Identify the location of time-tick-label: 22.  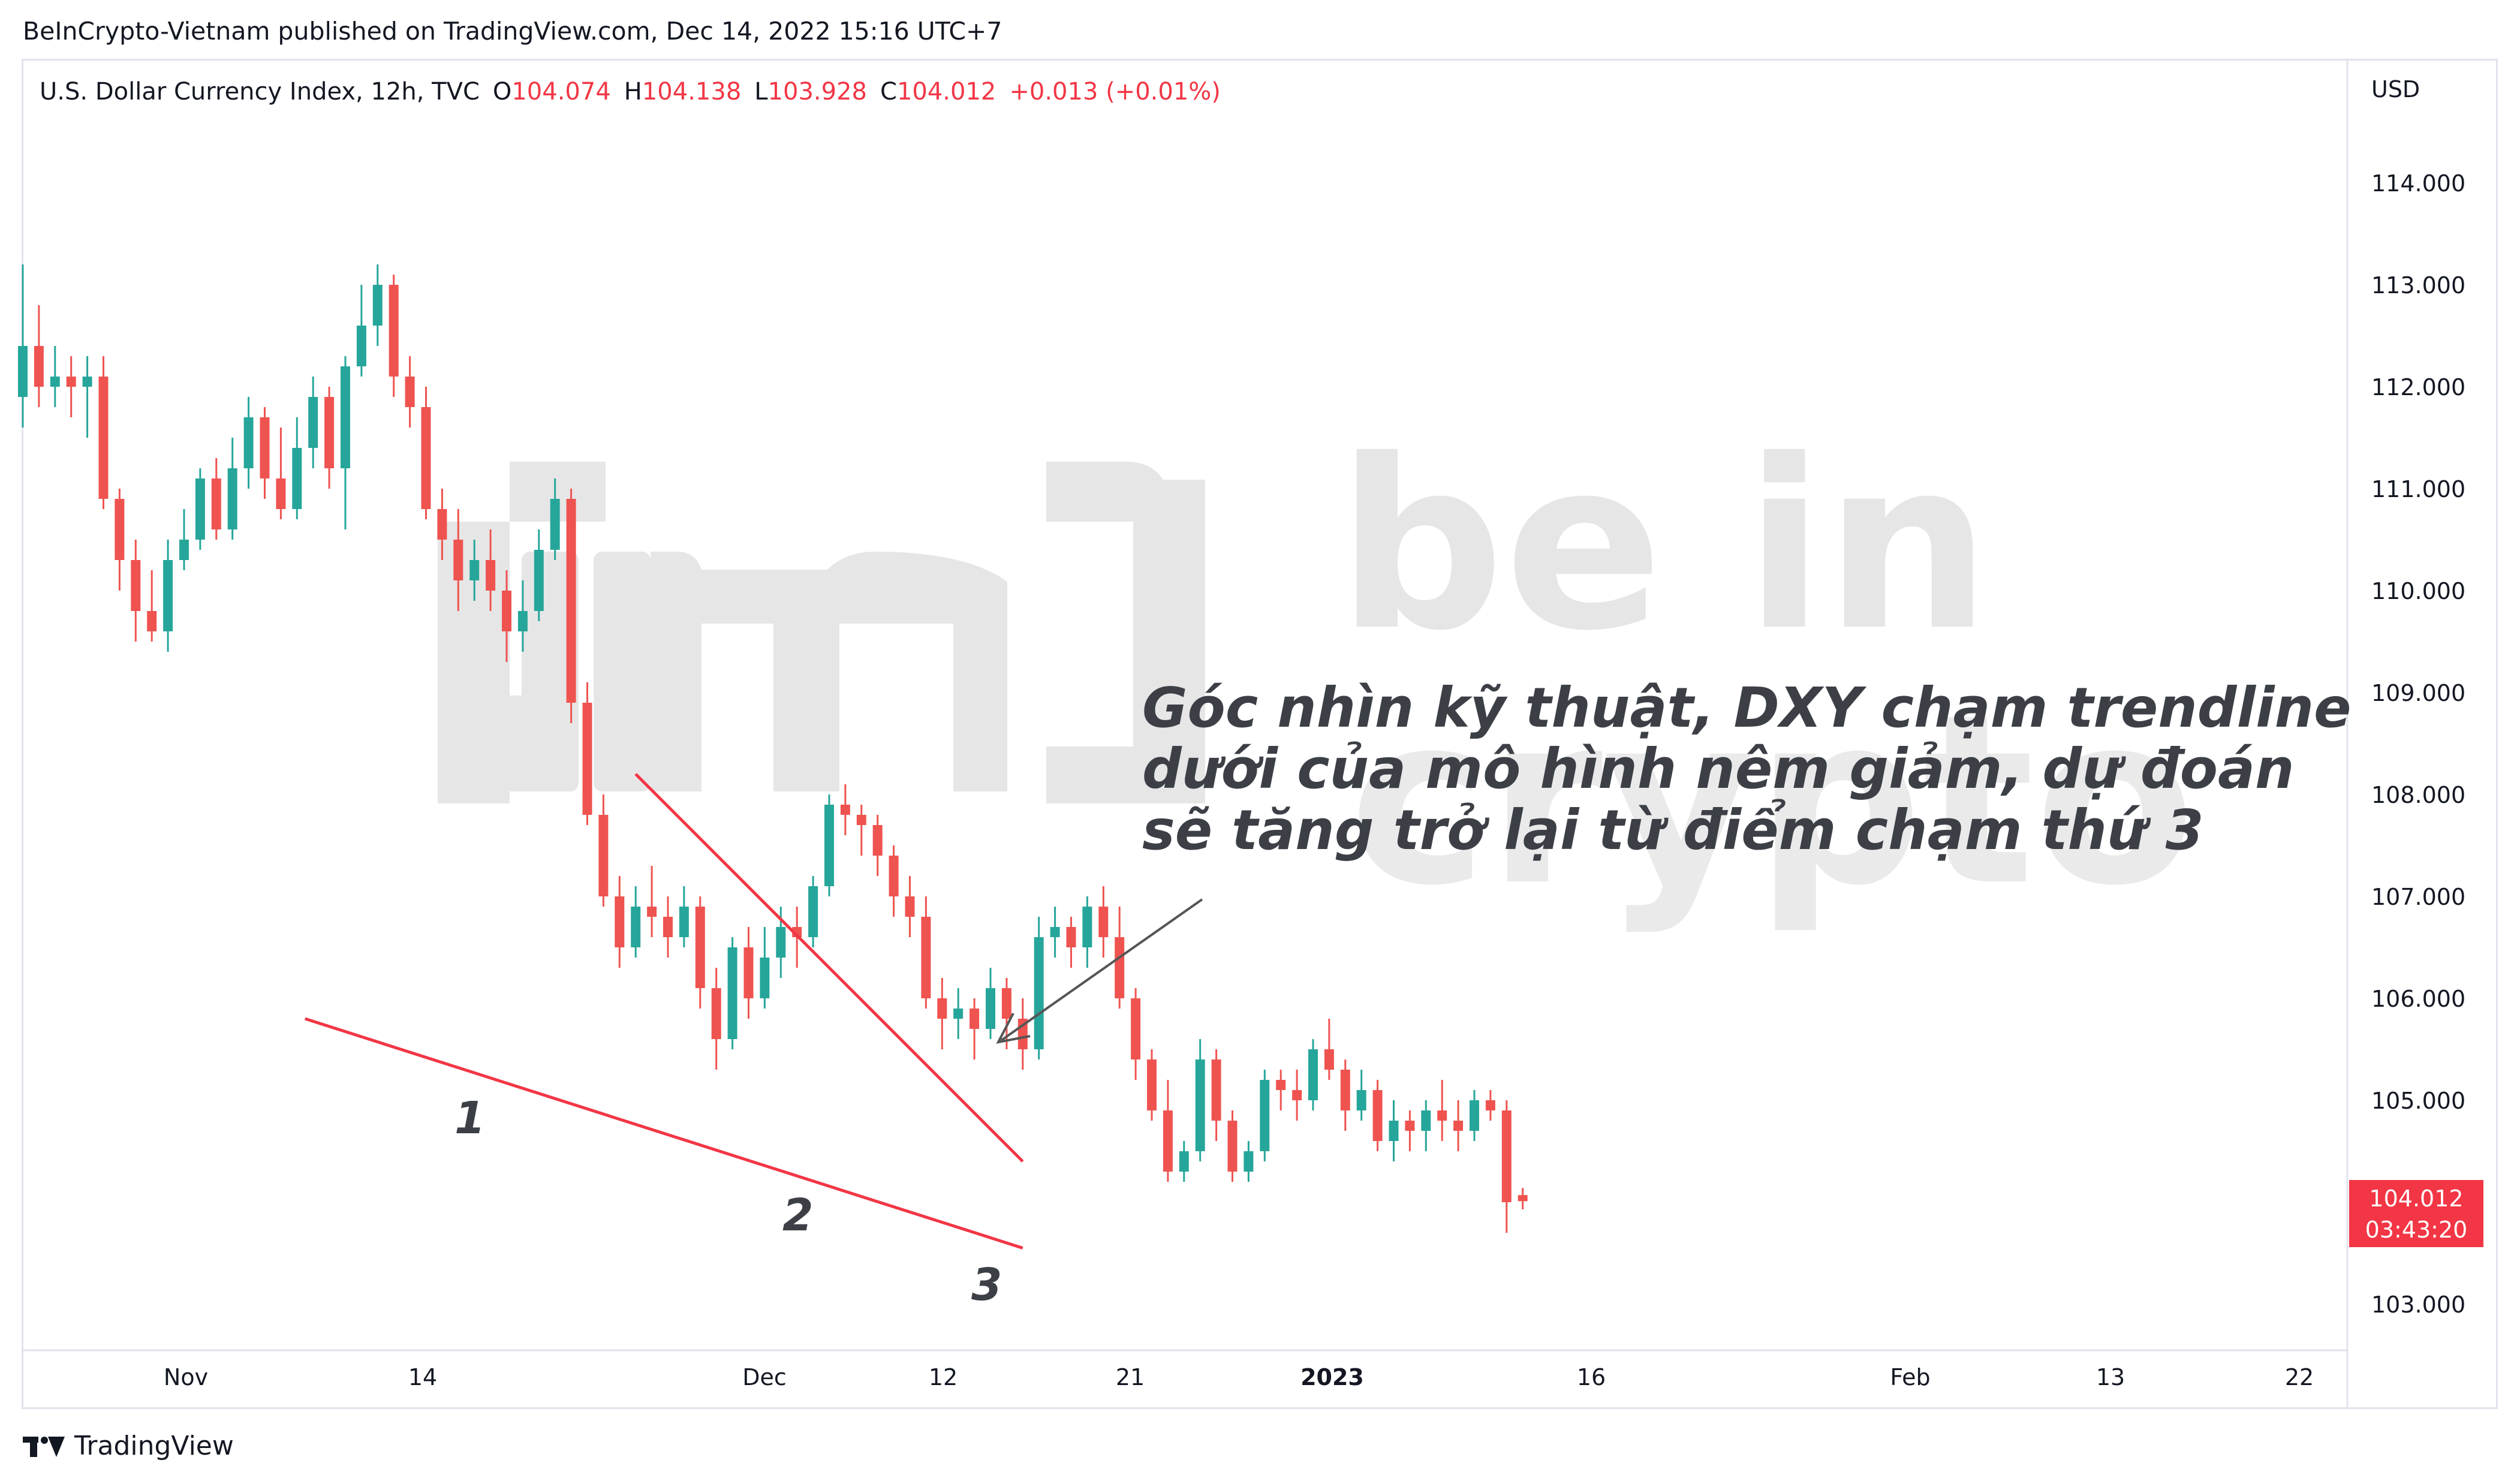
(2299, 1377).